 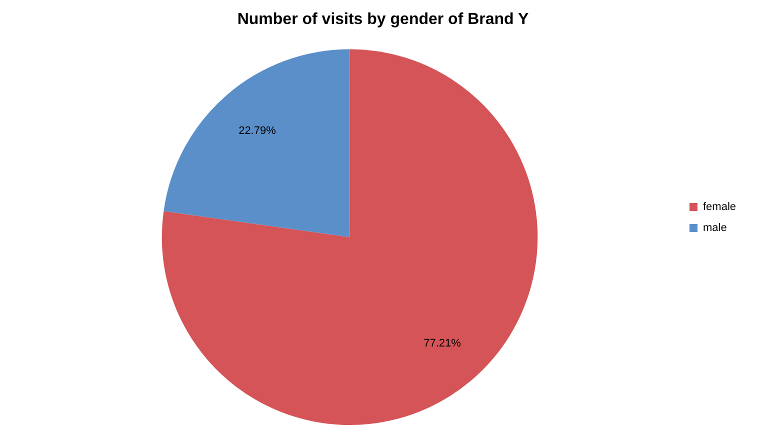 I want to click on data-label: 22.79%, so click(x=257, y=130).